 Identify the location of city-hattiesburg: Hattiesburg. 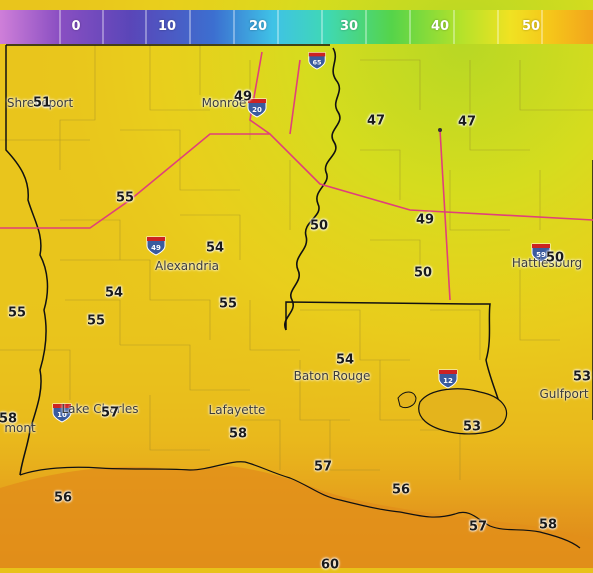
(547, 263).